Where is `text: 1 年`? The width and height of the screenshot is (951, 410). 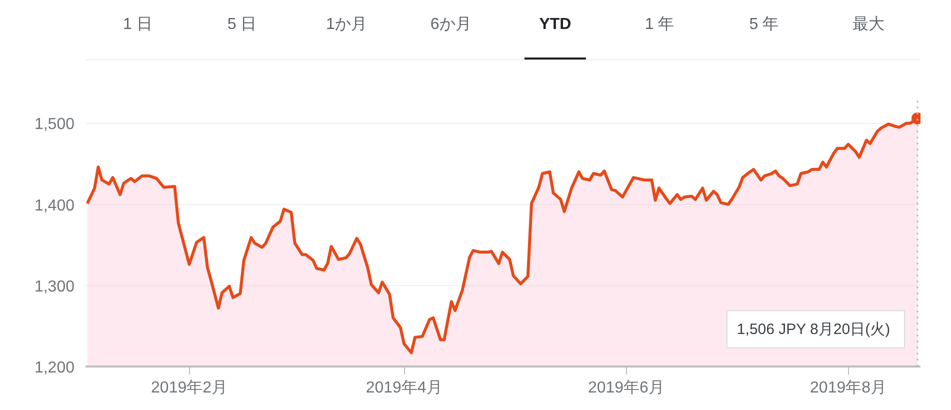 text: 1 年 is located at coordinates (659, 24).